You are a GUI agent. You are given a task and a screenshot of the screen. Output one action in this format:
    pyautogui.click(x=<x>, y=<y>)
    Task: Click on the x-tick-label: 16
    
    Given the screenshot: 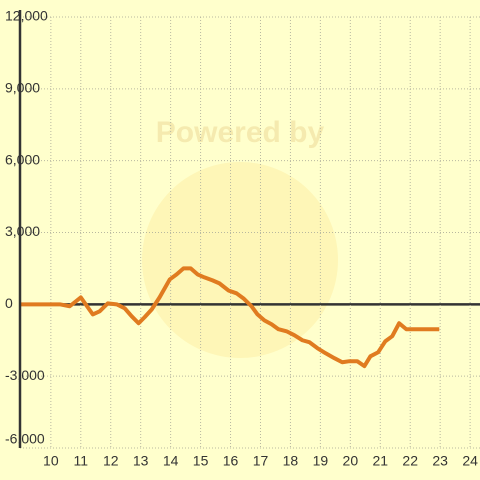 What is the action you would take?
    pyautogui.click(x=231, y=461)
    